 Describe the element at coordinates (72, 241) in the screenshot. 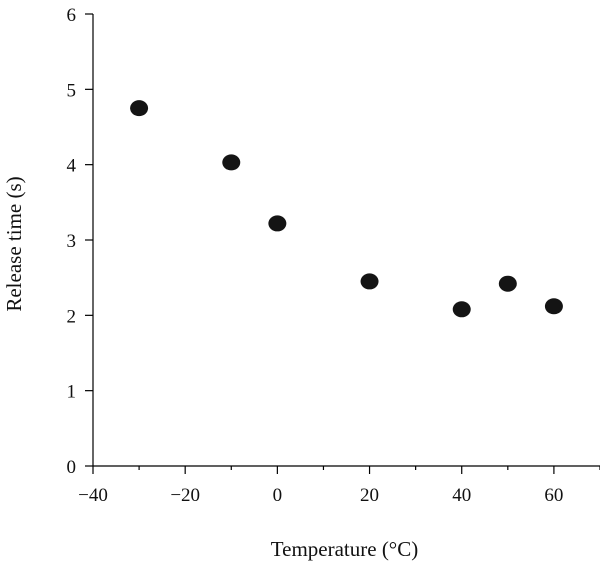

I see `y-tick-label: 3` at that location.